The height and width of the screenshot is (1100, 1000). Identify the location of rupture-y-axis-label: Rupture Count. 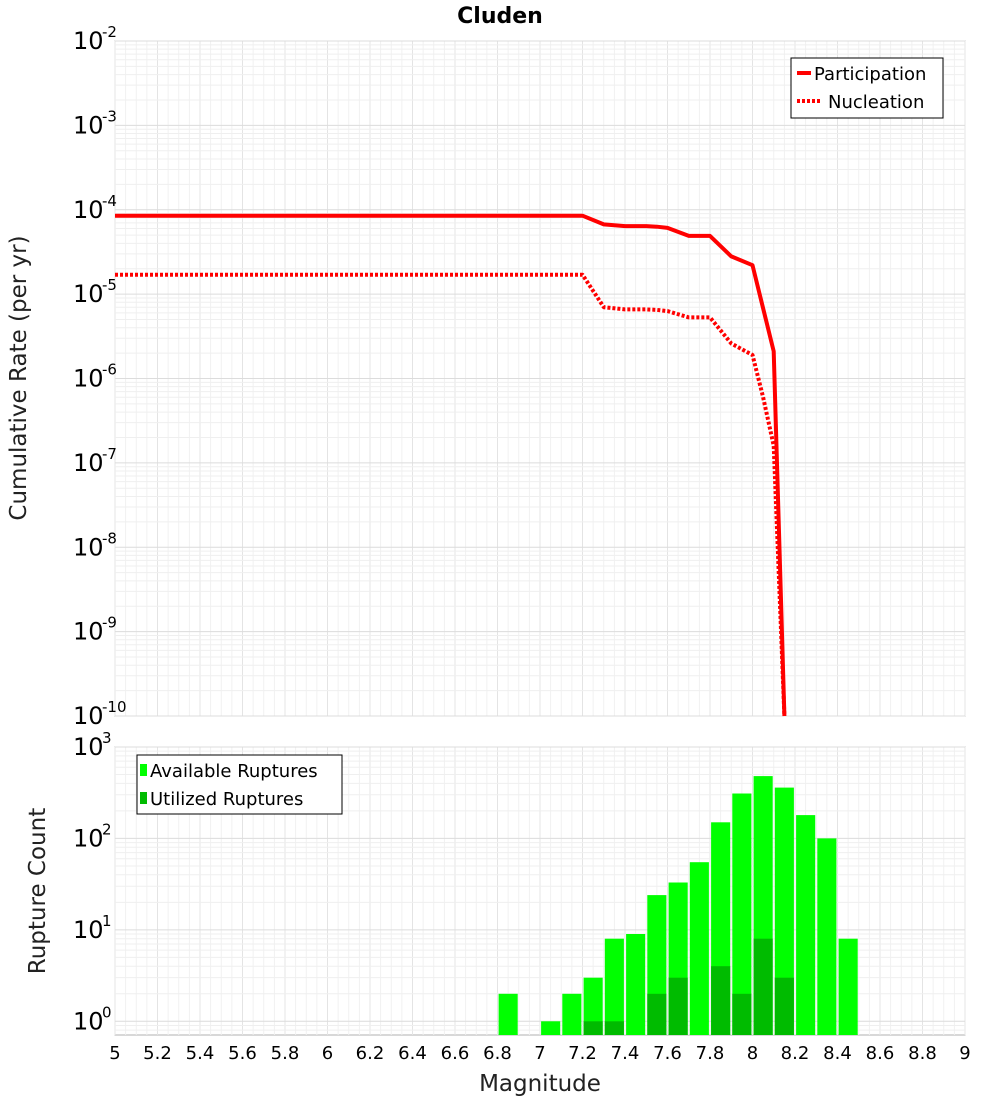
(38, 891).